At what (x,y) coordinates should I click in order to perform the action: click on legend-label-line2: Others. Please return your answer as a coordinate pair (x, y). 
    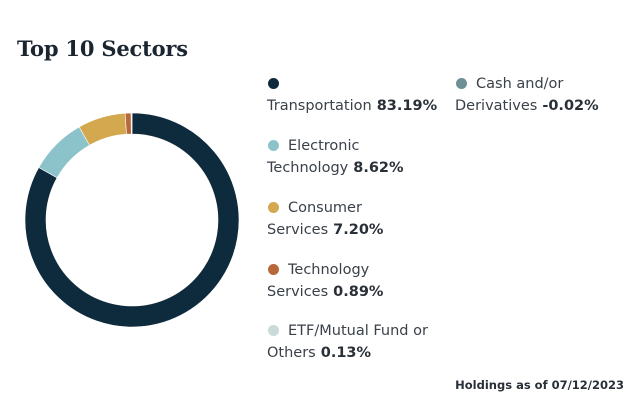
    Looking at the image, I should click on (291, 353).